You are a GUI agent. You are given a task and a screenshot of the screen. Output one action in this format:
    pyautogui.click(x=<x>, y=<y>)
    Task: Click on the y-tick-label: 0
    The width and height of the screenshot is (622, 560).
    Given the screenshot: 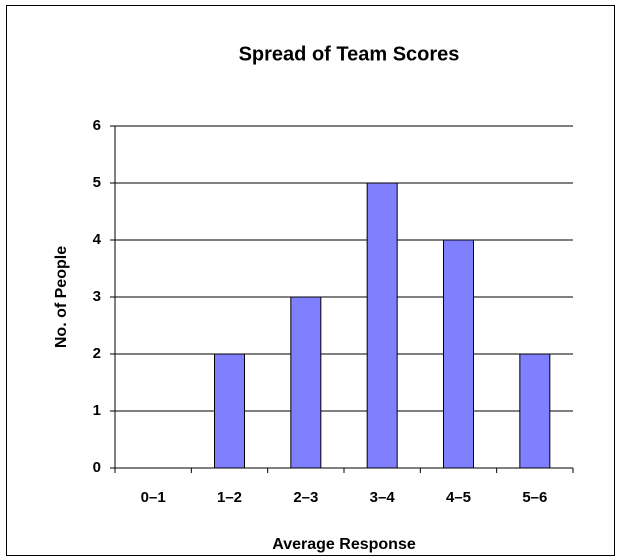 What is the action you would take?
    pyautogui.click(x=97, y=467)
    